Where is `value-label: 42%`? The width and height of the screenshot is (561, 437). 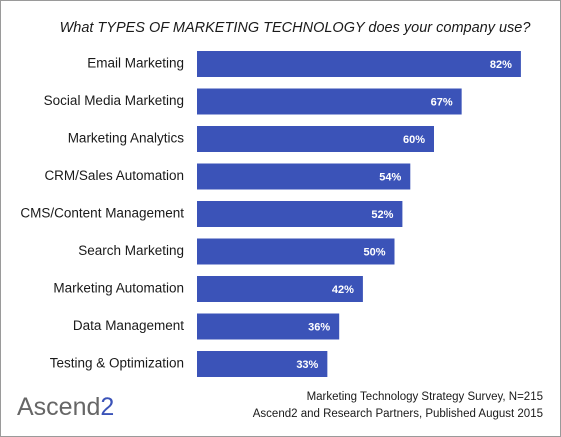
value-label: 42% is located at coordinates (343, 290).